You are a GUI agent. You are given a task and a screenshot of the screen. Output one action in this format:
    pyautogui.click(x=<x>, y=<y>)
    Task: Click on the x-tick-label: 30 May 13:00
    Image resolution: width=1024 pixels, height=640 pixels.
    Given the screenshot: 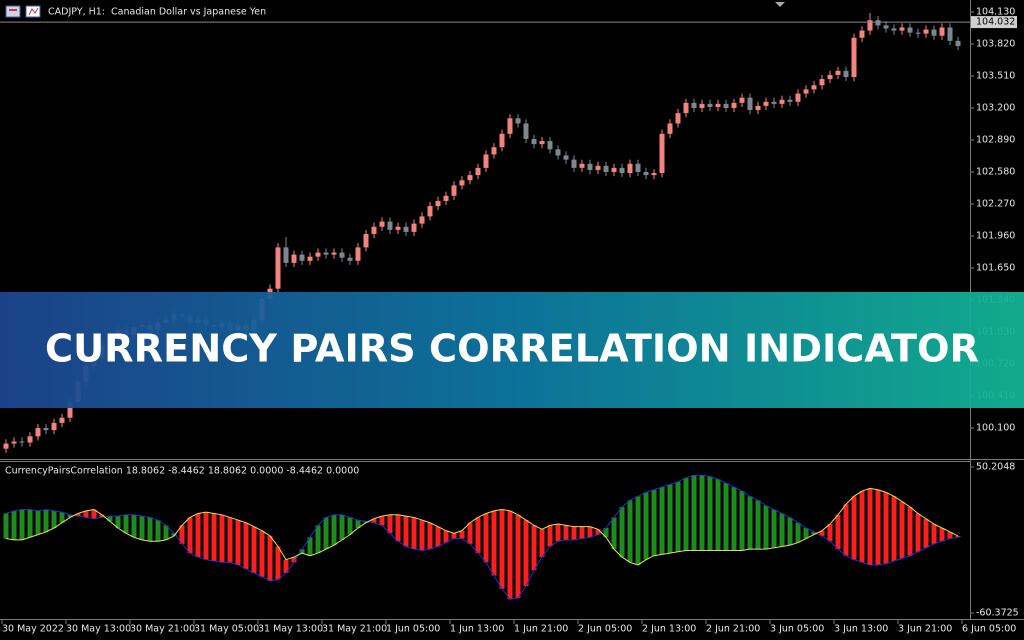 What is the action you would take?
    pyautogui.click(x=98, y=629)
    